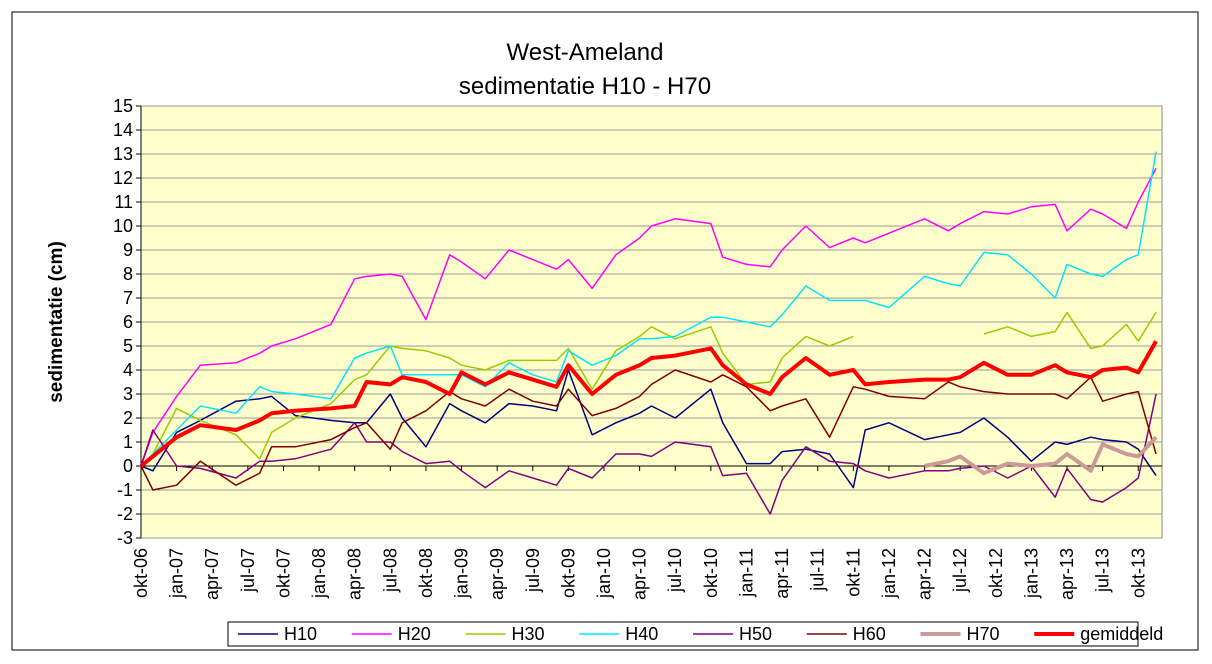  What do you see at coordinates (125, 538) in the screenshot?
I see `y-tick-label: -3` at bounding box center [125, 538].